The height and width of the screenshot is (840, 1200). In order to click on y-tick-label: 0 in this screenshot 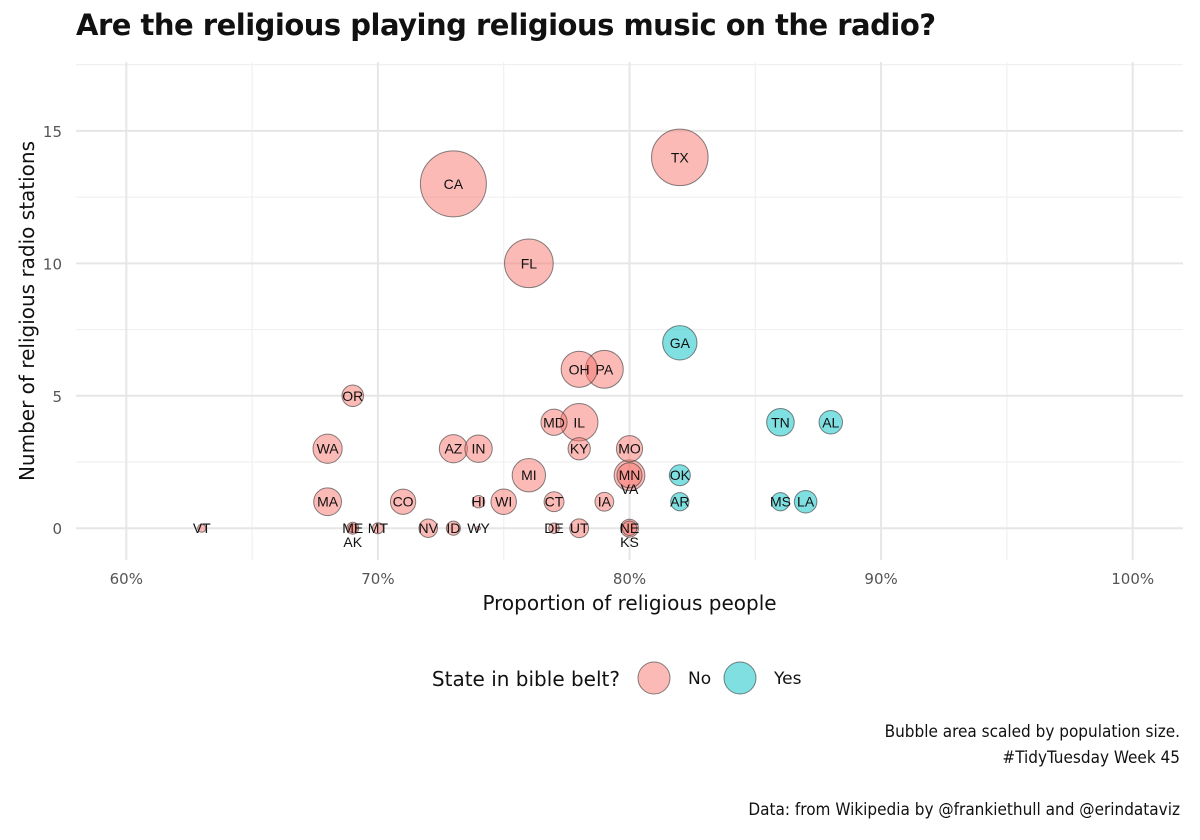, I will do `click(57, 529)`.